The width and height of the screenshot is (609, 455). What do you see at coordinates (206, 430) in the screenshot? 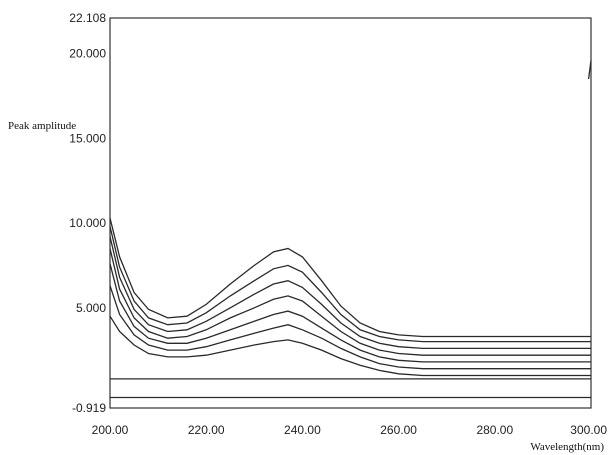
I see `x-tick-label: 220.00` at bounding box center [206, 430].